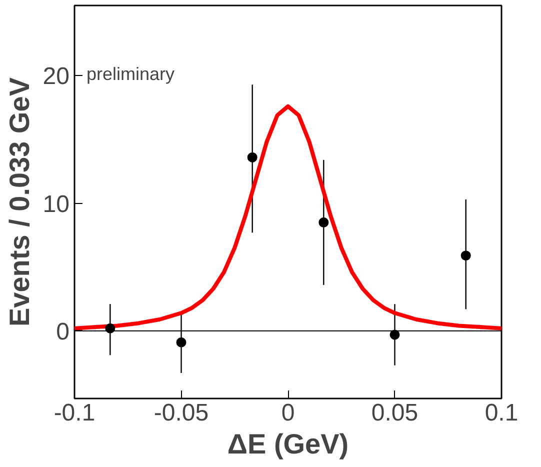 This screenshot has height=467, width=541. I want to click on y-tick-label: 20, so click(56, 76).